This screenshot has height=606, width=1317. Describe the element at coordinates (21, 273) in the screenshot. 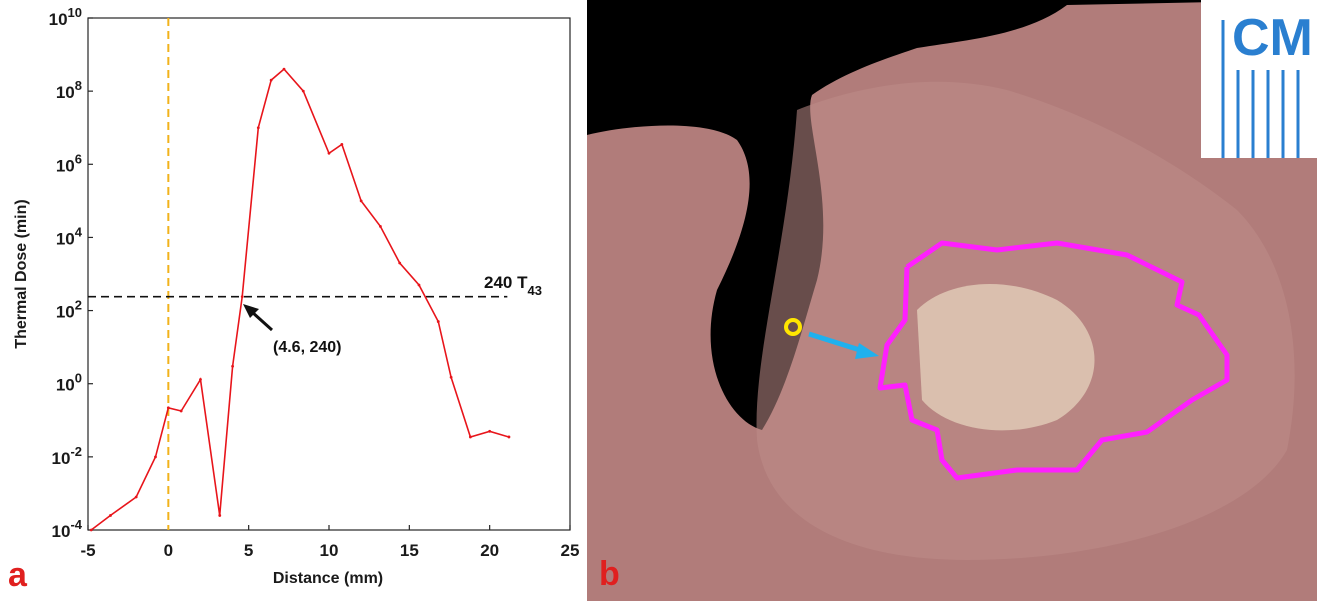

I see `y-axis-label: Thermal Dose (min)` at that location.